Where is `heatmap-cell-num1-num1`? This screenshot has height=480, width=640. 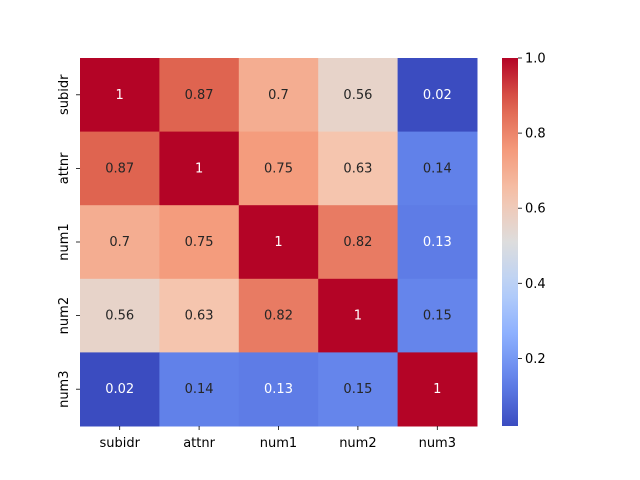 heatmap-cell-num1-num1 is located at coordinates (278, 242).